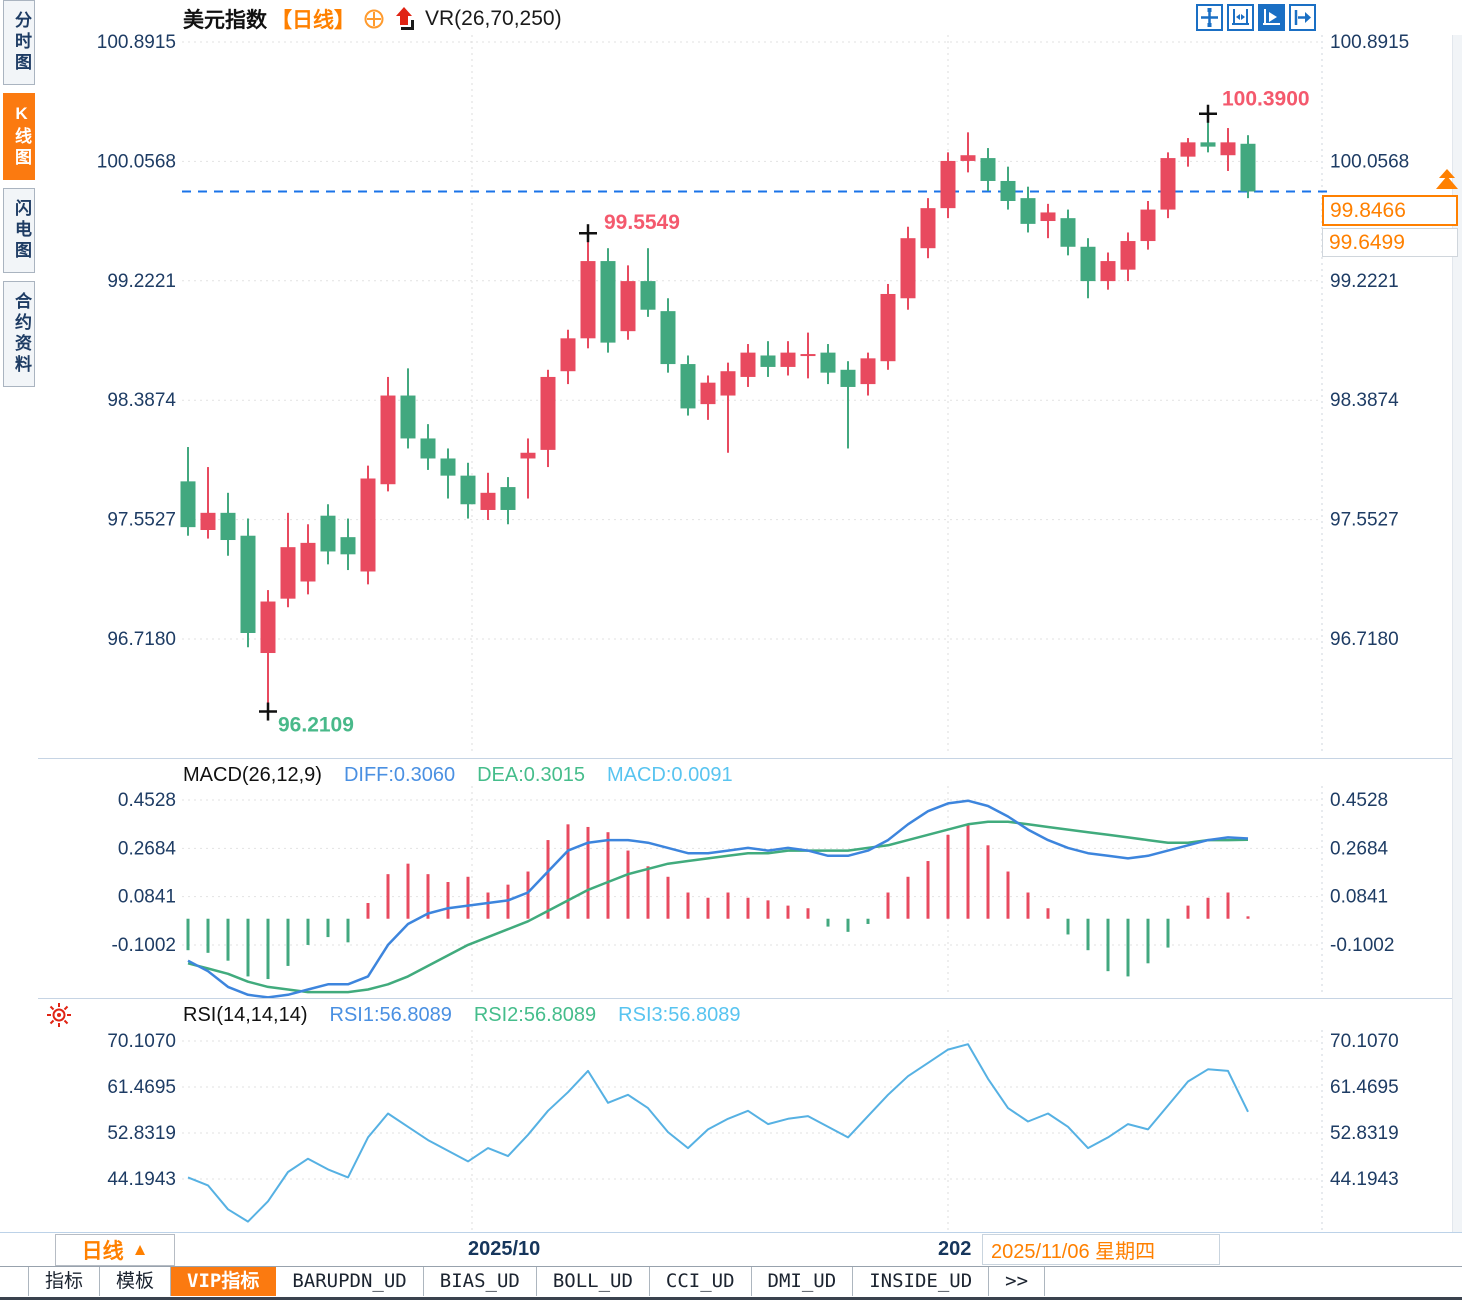  Describe the element at coordinates (731, 1249) in the screenshot. I see `time-axis-row: 日线 ▲ 2025/10 202 2025/11/06 星期四` at that location.